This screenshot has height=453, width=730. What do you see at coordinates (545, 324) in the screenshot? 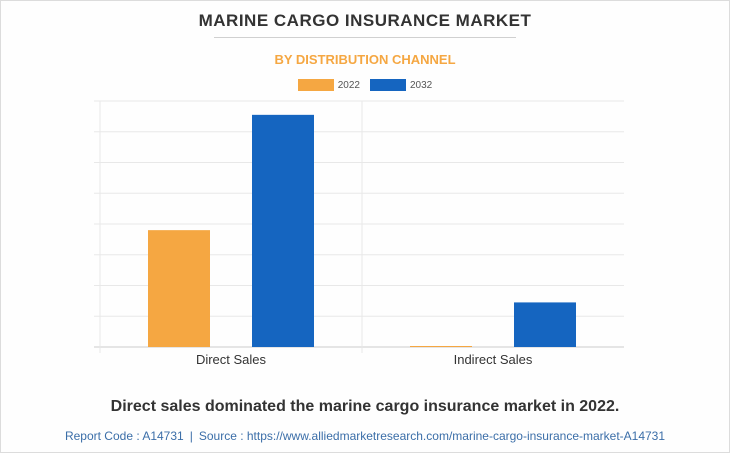
I see `bar-indirect-sales-2032` at bounding box center [545, 324].